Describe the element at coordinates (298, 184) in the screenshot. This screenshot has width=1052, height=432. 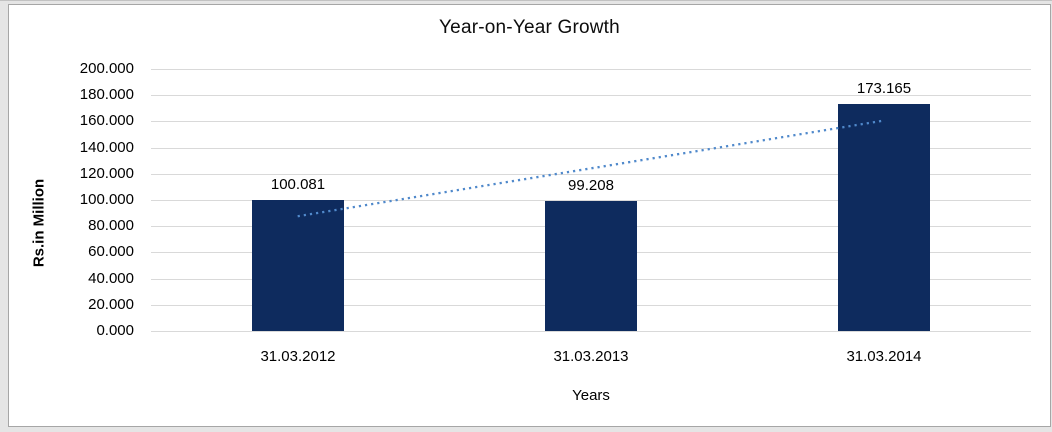
I see `bar-data-label: 100.081` at that location.